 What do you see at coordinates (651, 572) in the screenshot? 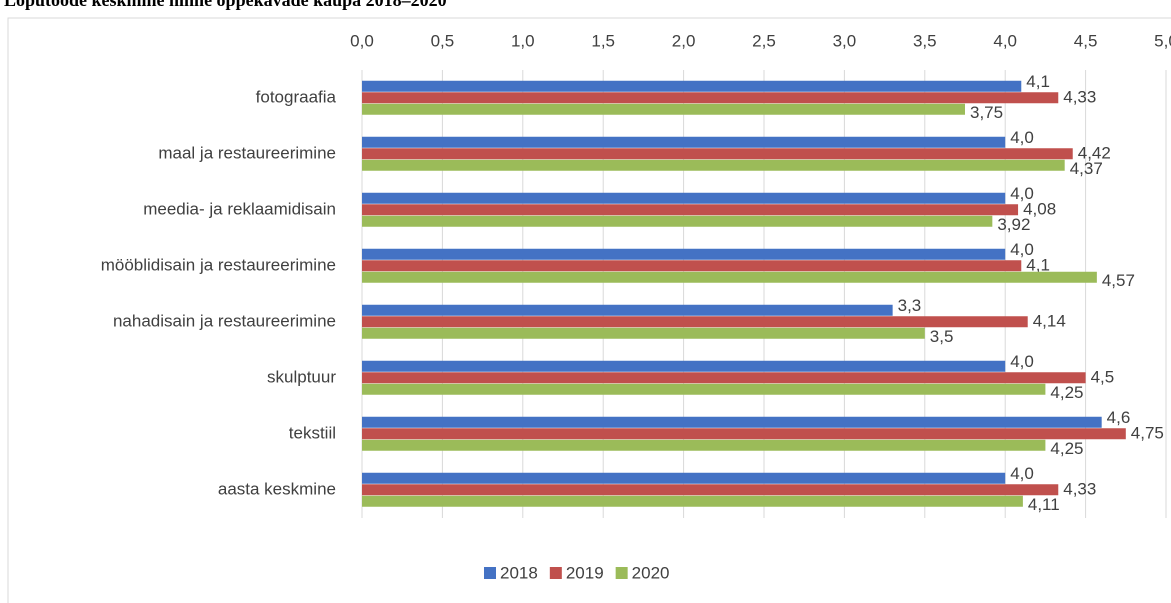
I see `legend-label: 2020` at bounding box center [651, 572].